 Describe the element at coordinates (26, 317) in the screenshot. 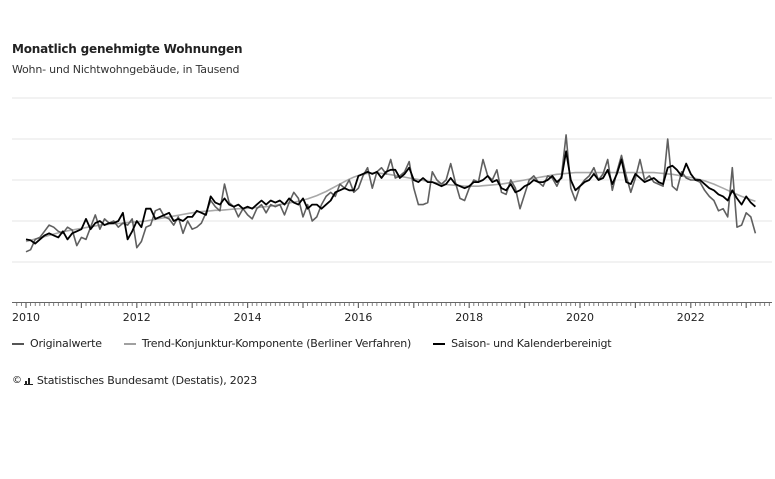

I see `x-tick-label: 2010` at that location.